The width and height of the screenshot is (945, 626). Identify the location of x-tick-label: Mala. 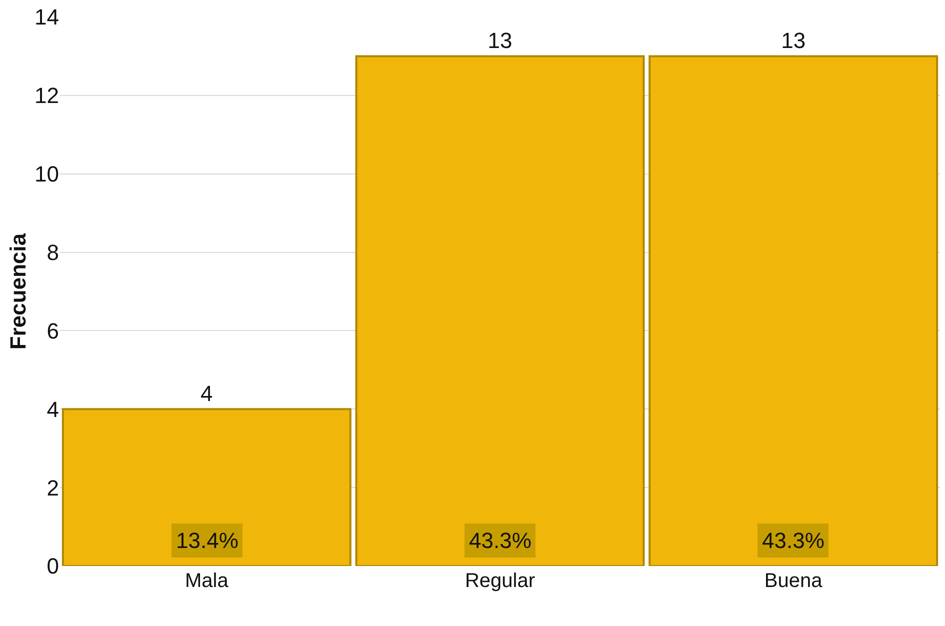
(207, 581).